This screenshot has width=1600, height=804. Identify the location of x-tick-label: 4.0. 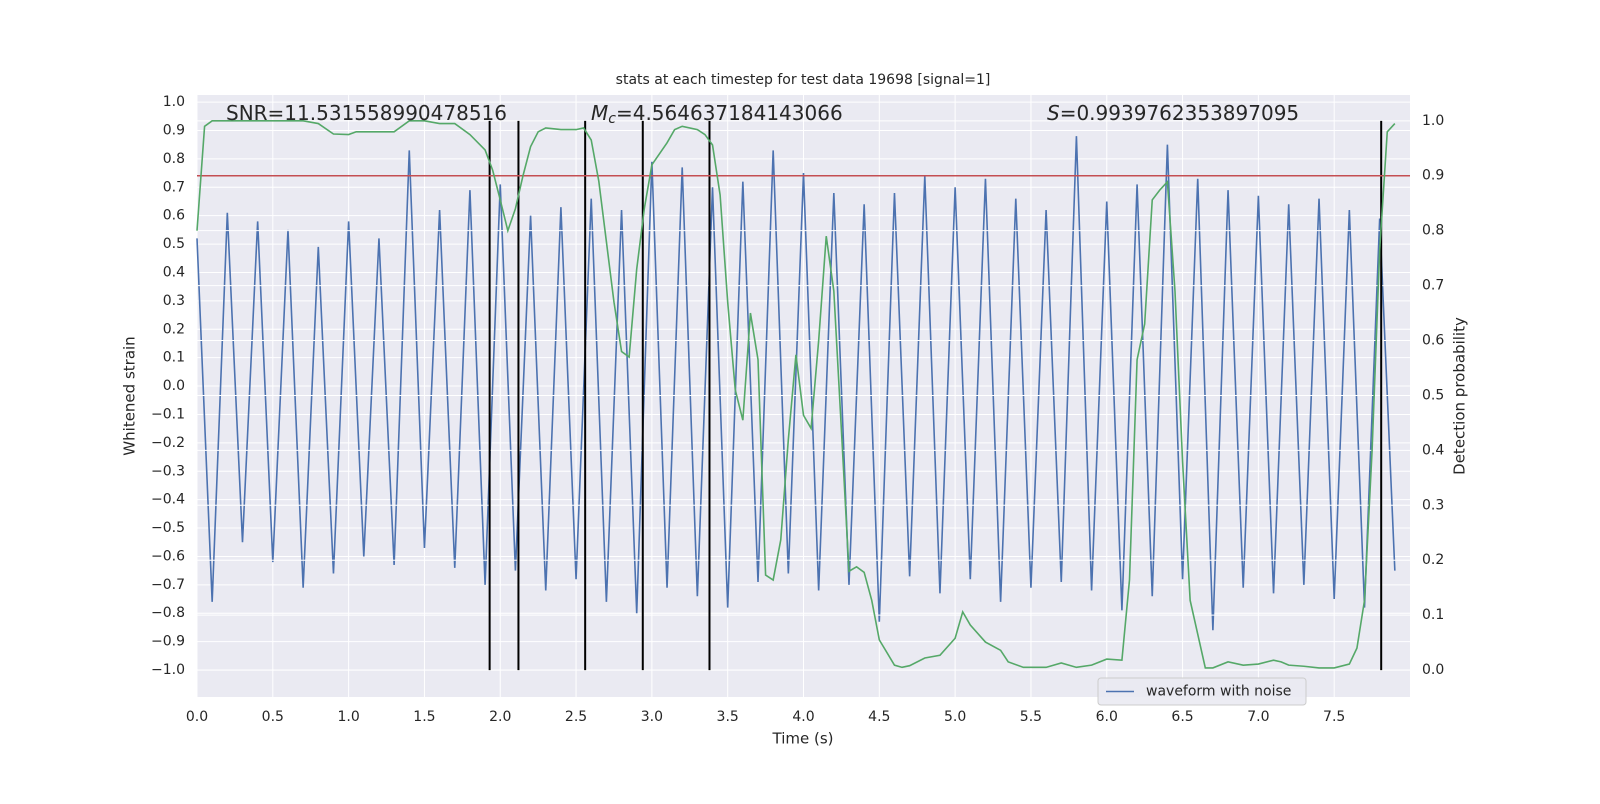
(803, 717).